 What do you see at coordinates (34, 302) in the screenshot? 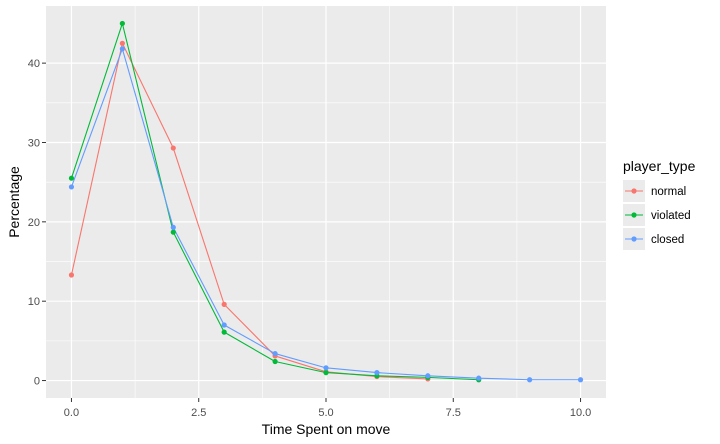
I see `y-tick-label: 10` at bounding box center [34, 302].